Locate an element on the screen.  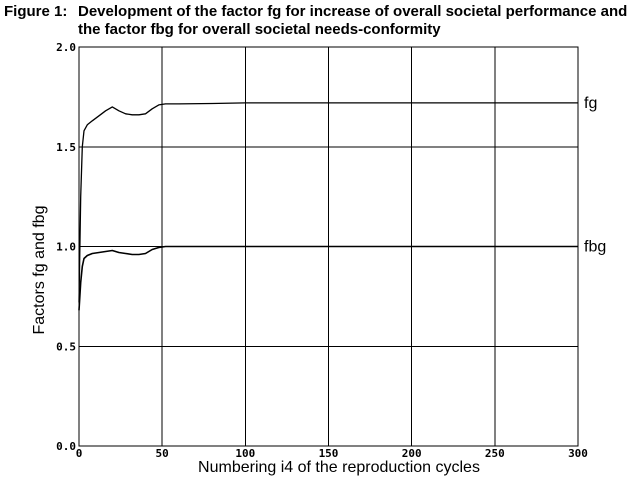
figure-label: Figure 1: is located at coordinates (36, 11).